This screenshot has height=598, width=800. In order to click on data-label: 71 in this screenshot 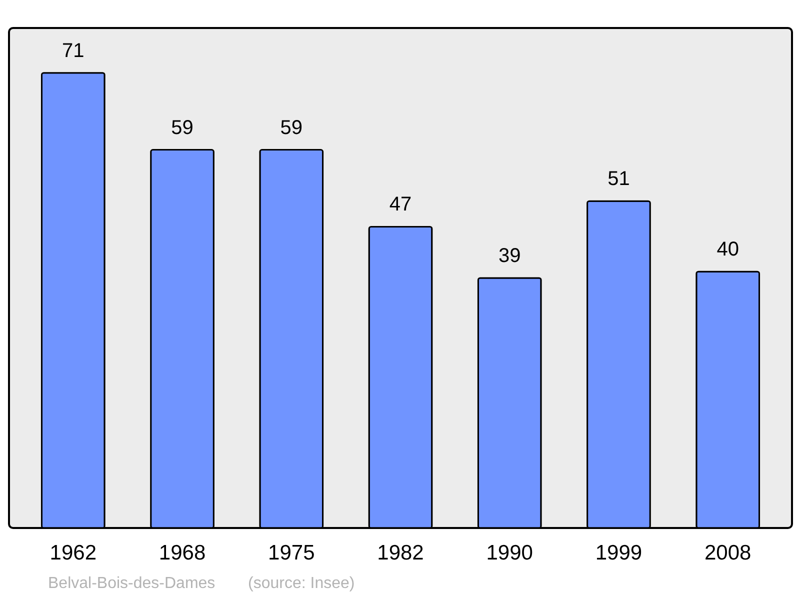, I will do `click(73, 51)`.